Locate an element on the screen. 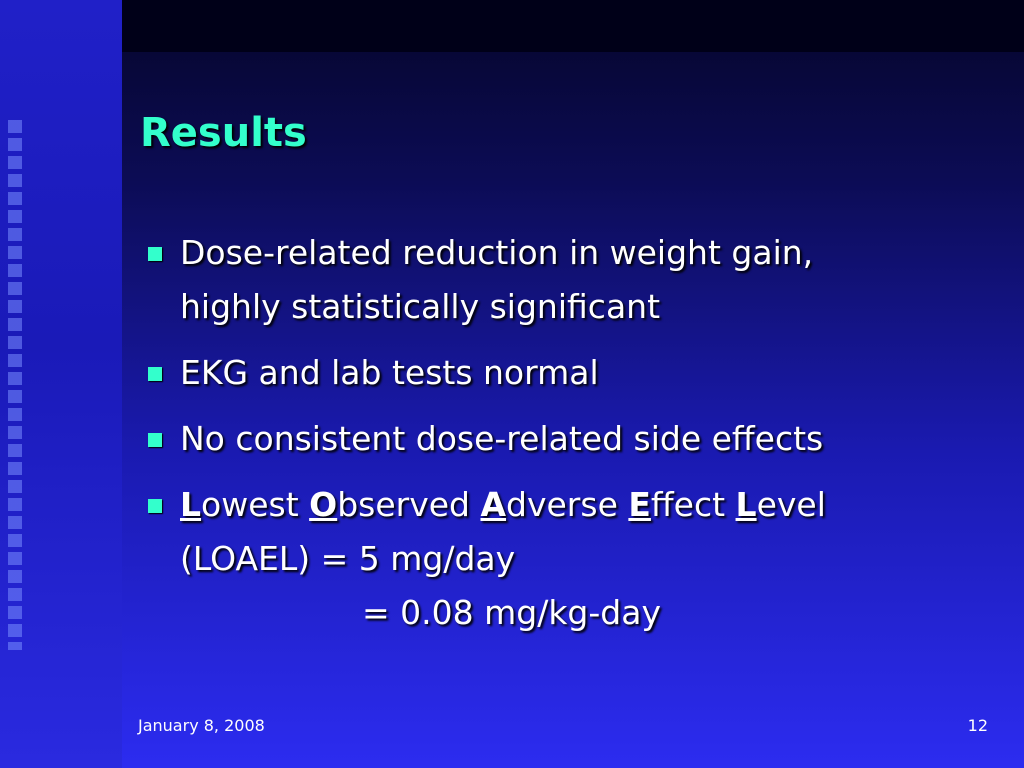 The image size is (1024, 768). bullet-line: Dose-related reduction in weight gain, is located at coordinates (600, 253).